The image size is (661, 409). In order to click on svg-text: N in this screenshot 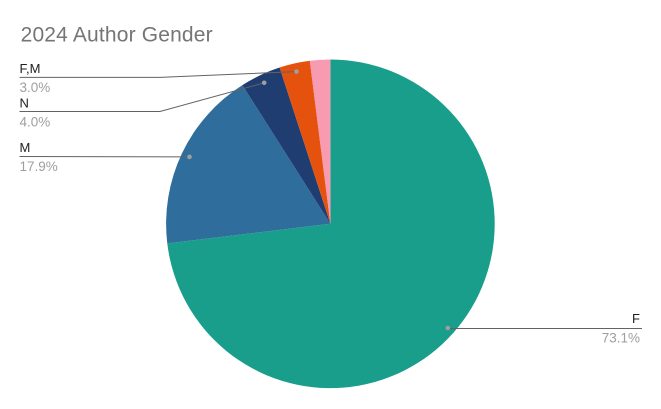, I will do `click(24, 103)`.